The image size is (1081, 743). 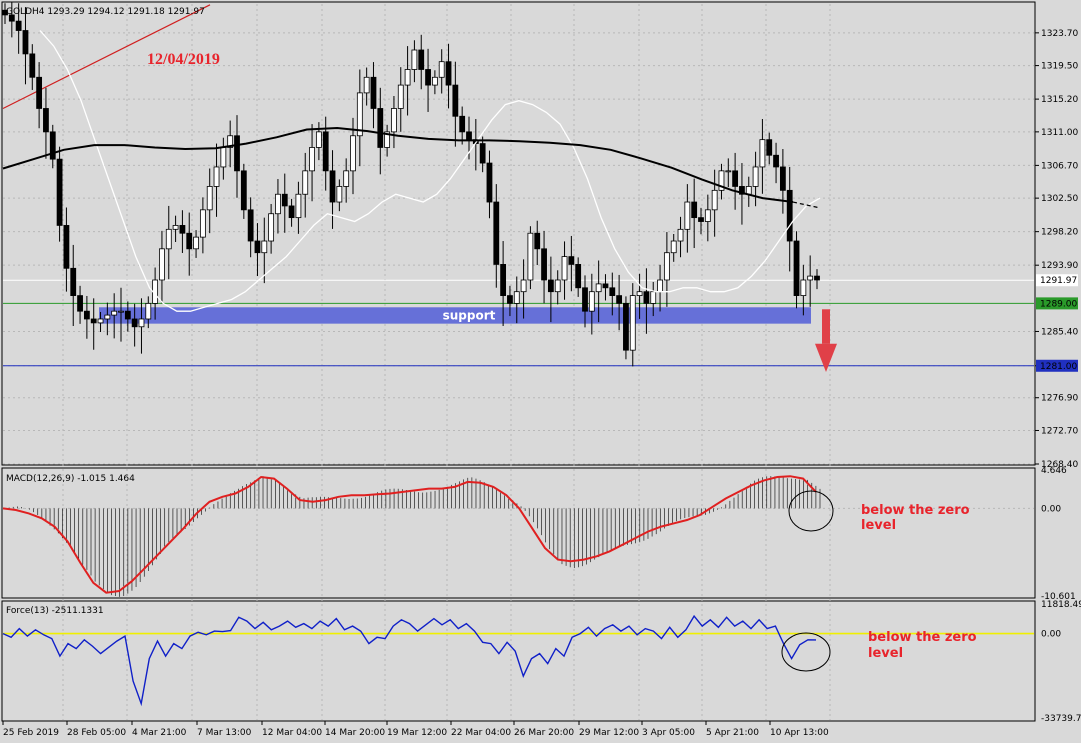 I want to click on force-highlight-circle, so click(x=806, y=652).